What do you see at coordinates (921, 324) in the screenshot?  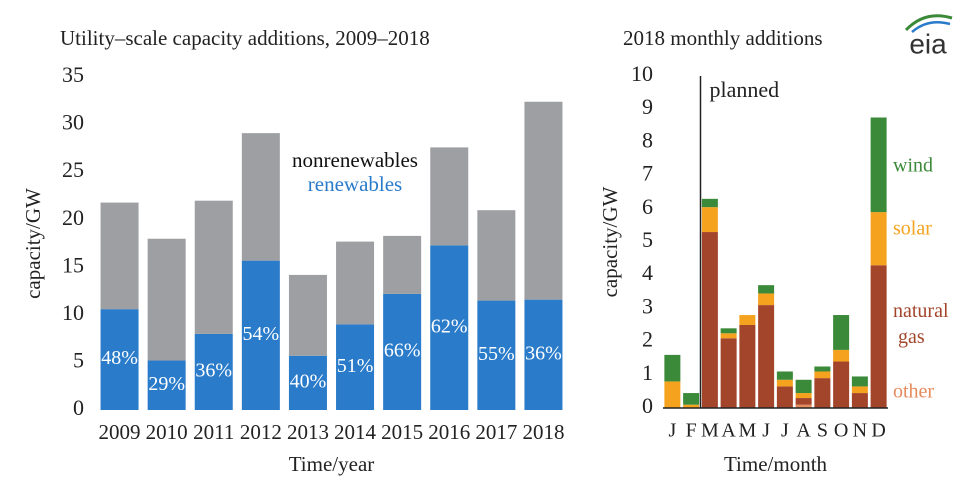 I see `series-label: natural gas` at bounding box center [921, 324].